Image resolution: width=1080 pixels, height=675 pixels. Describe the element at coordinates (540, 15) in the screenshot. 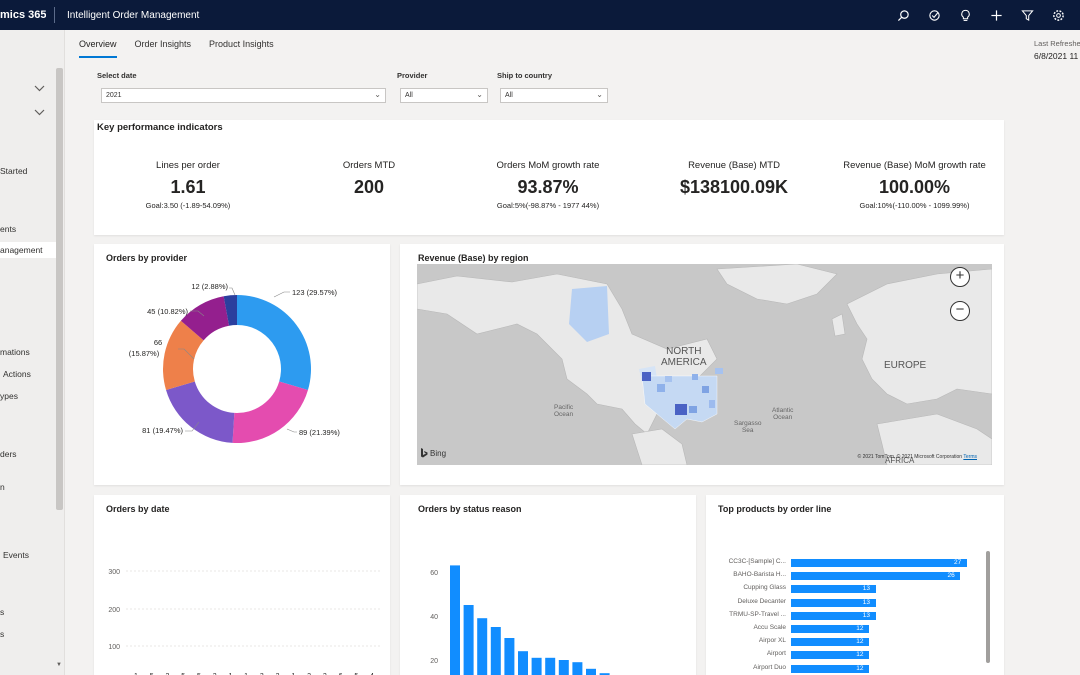

I see `top-bar: mics 365 Intelligent Order Management` at that location.